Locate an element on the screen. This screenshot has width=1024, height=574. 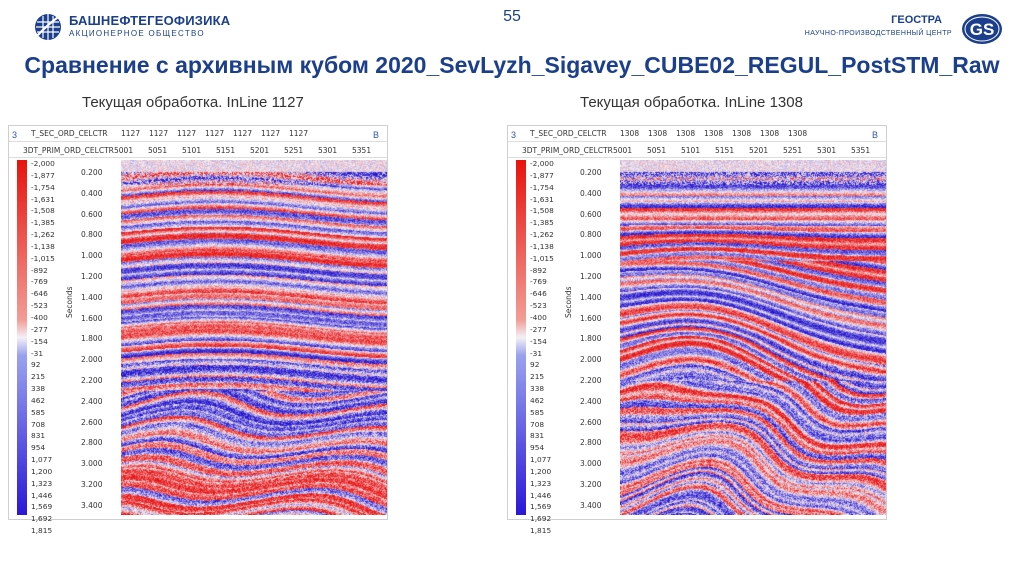
colorbar-tick-label: -400 is located at coordinates (538, 317).